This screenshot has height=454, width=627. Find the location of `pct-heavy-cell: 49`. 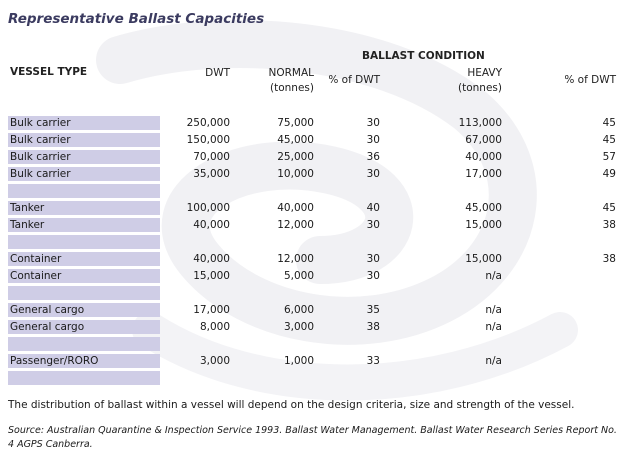

pct-heavy-cell: 49 is located at coordinates (609, 174).